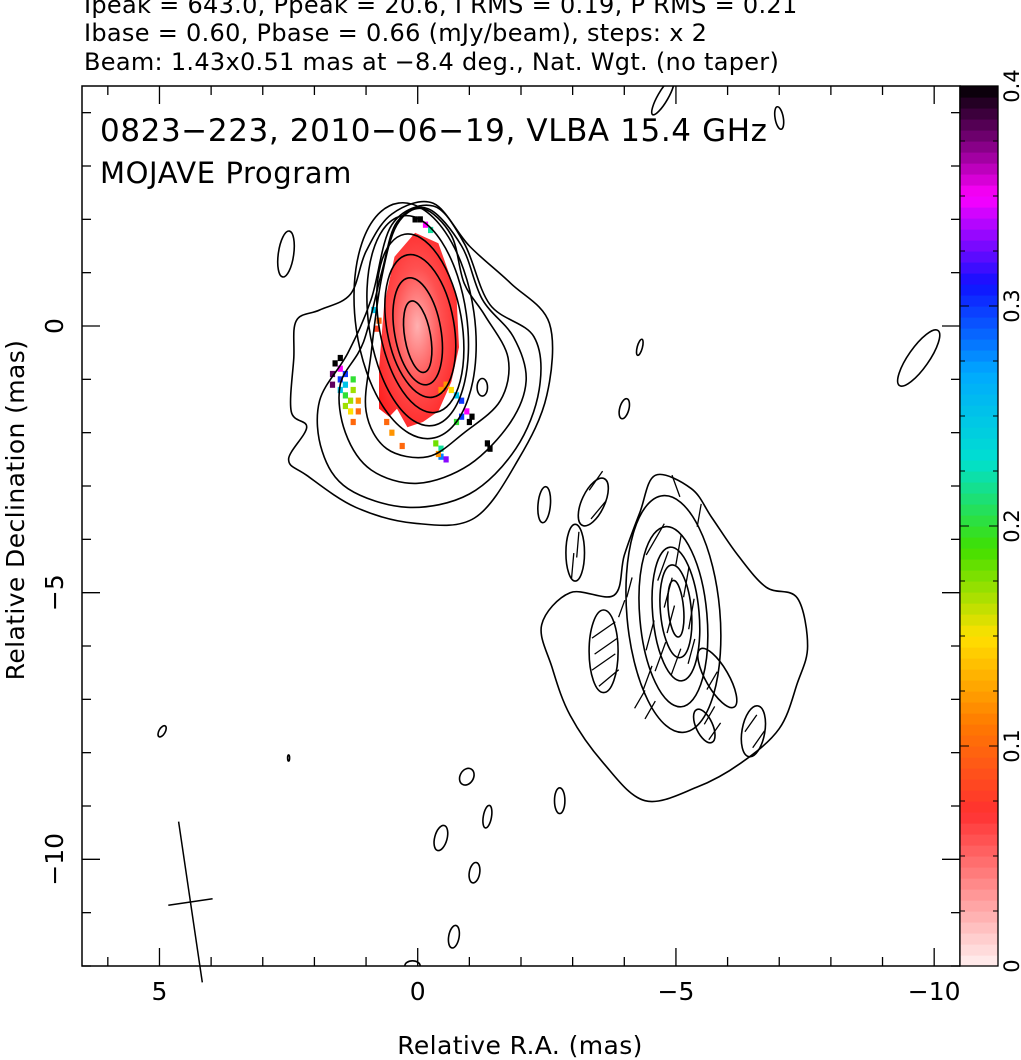 The height and width of the screenshot is (1060, 1021). What do you see at coordinates (1010, 85) in the screenshot?
I see `colorbar-tick-label: 0.4` at bounding box center [1010, 85].